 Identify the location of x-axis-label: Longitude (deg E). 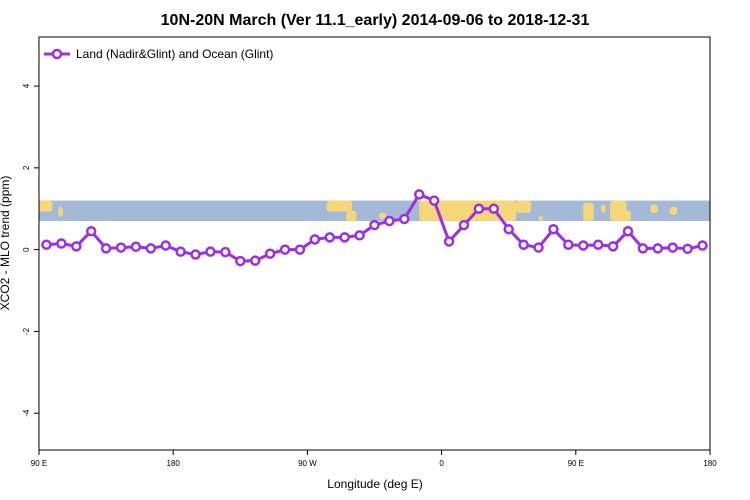
(374, 484).